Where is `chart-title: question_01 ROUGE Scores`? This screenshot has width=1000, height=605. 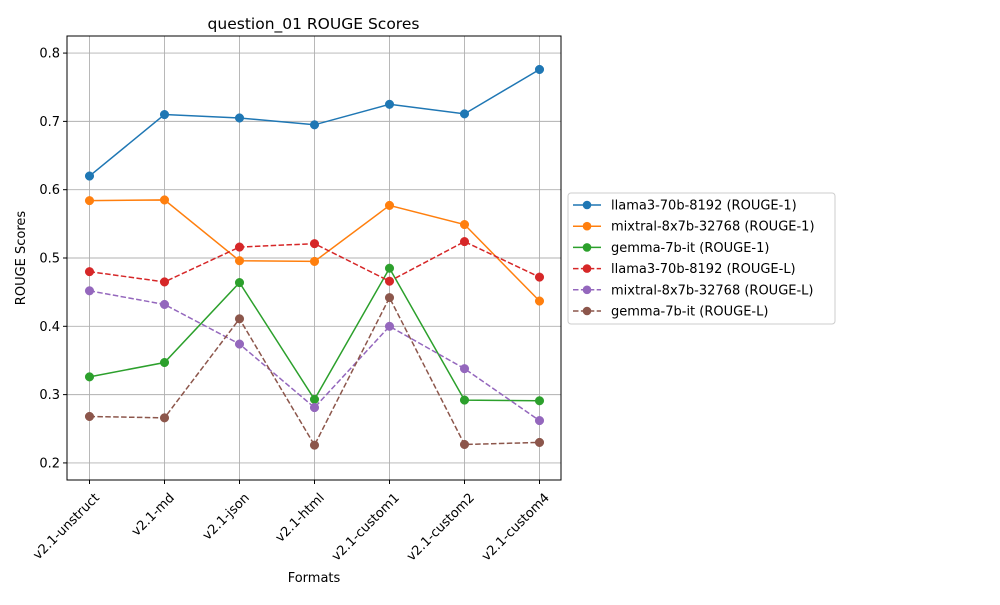 chart-title: question_01 ROUGE Scores is located at coordinates (314, 24).